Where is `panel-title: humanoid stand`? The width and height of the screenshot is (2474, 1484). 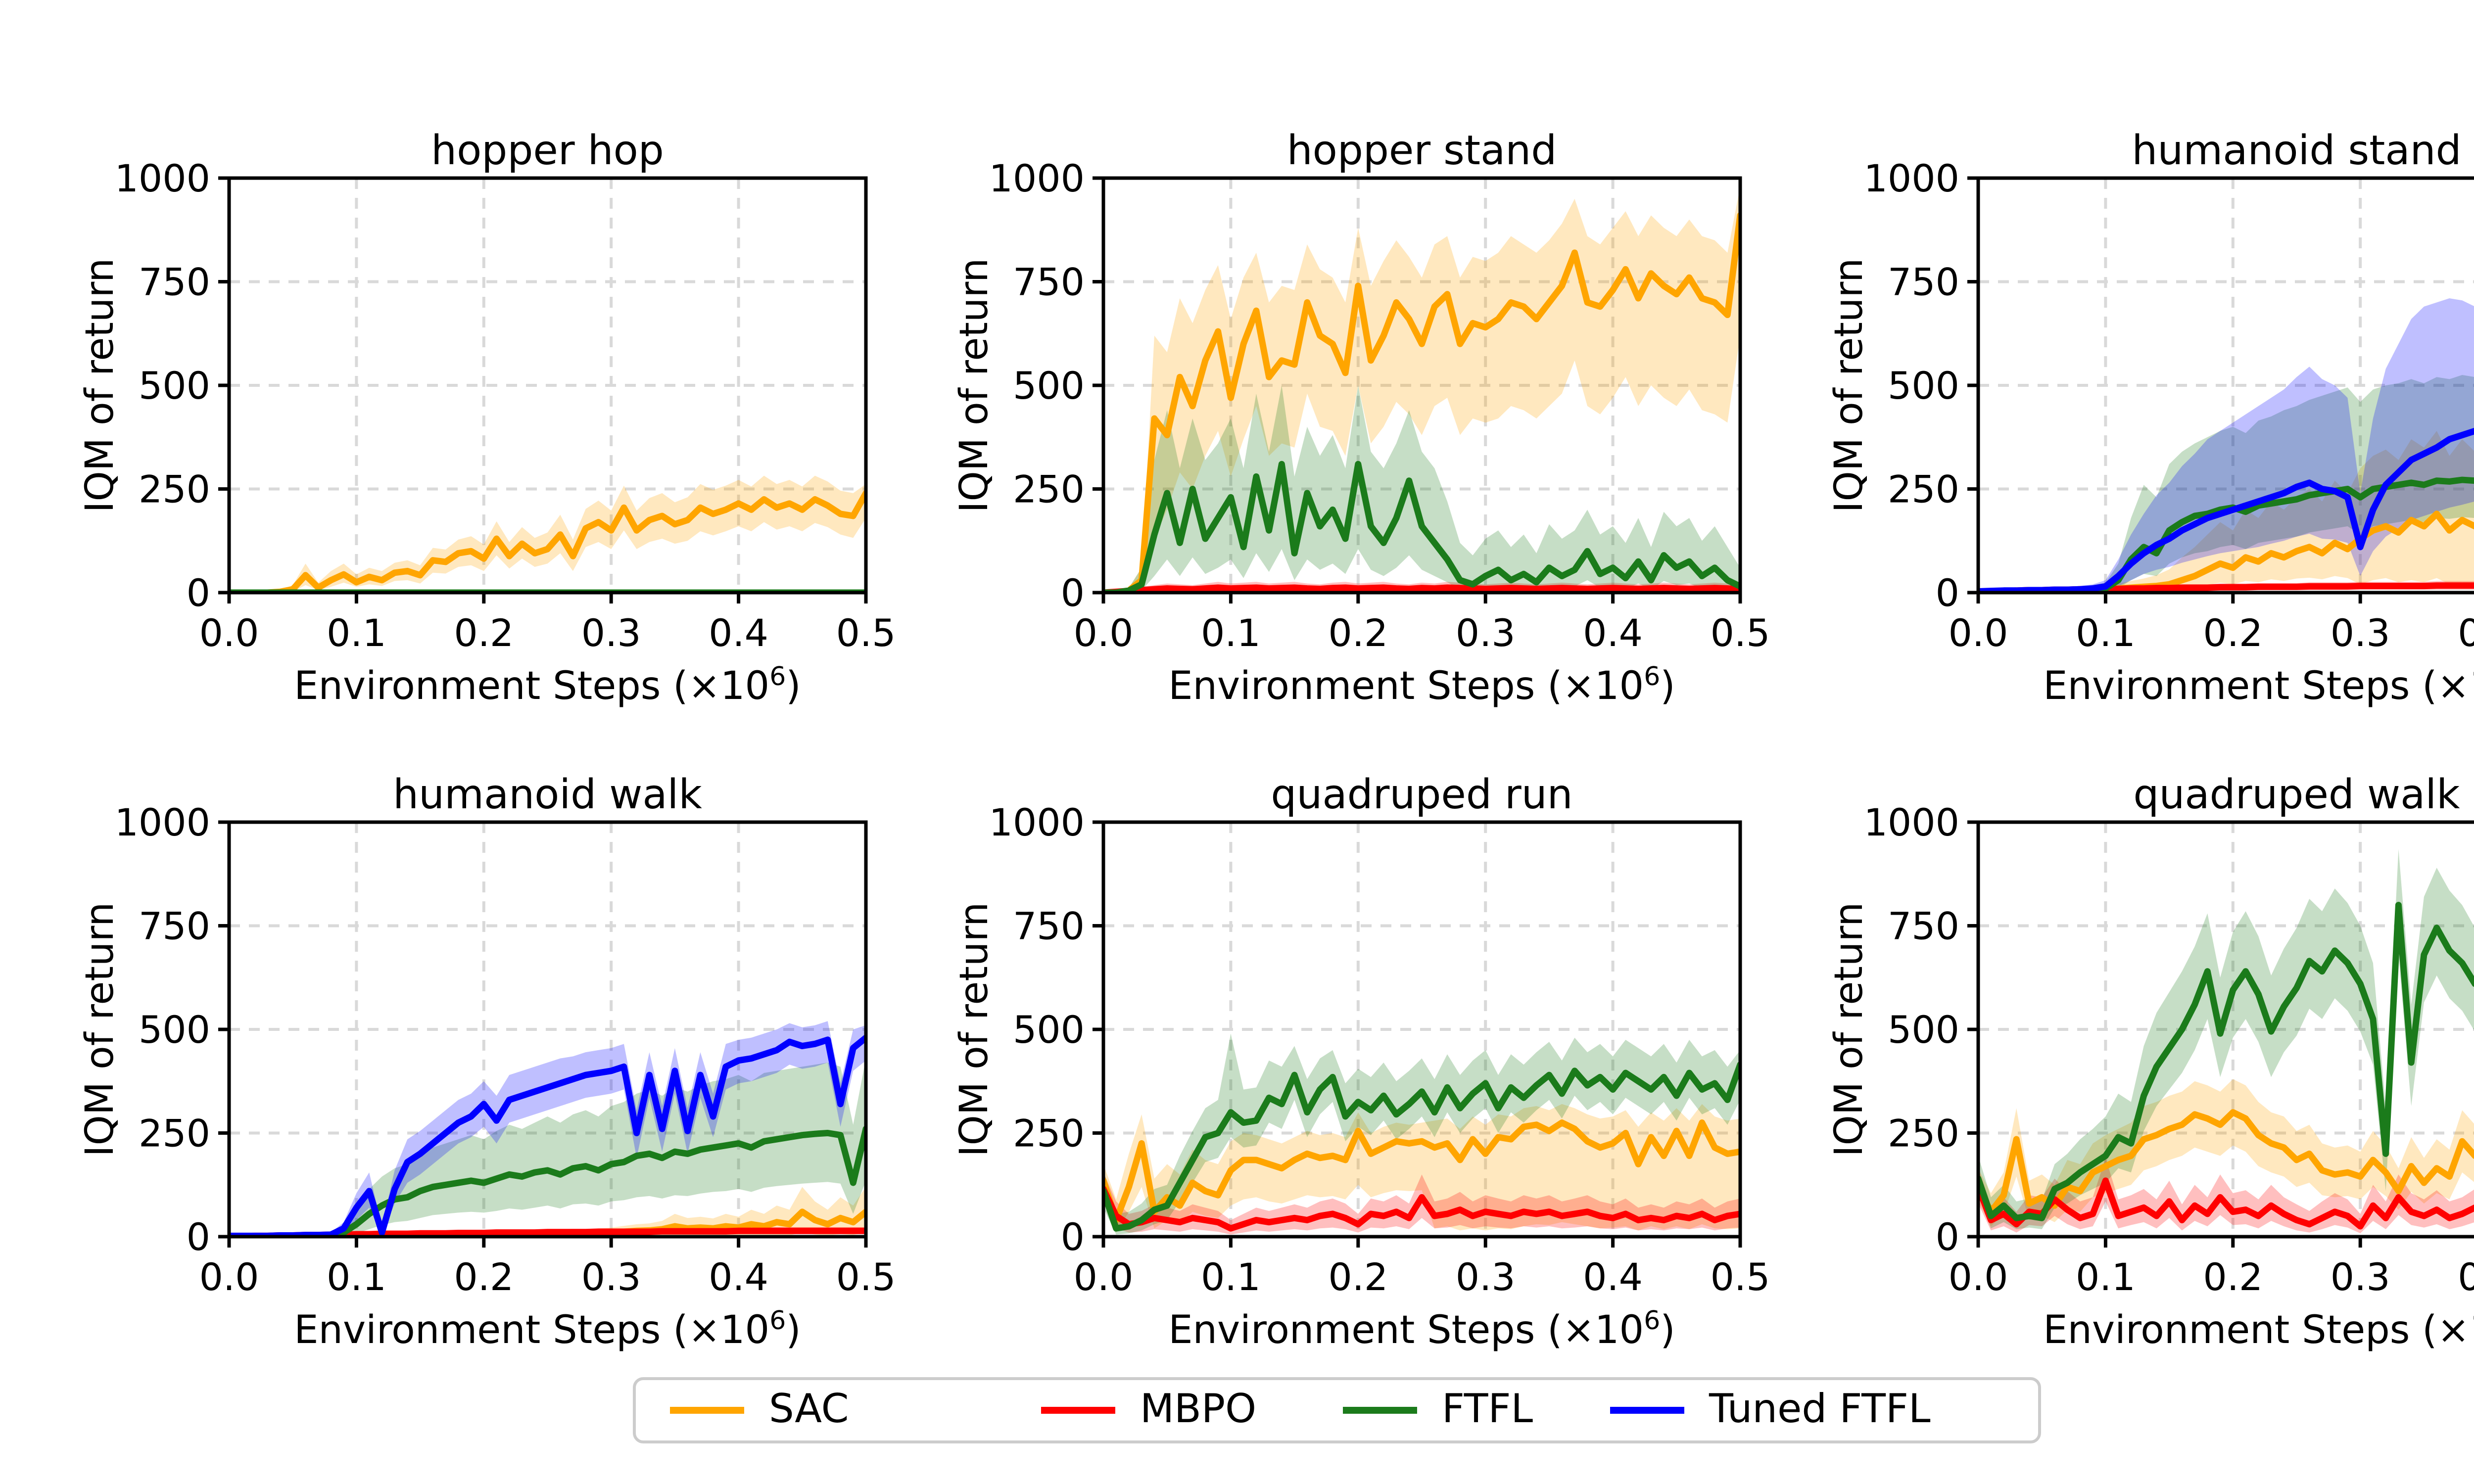 panel-title: humanoid stand is located at coordinates (2296, 150).